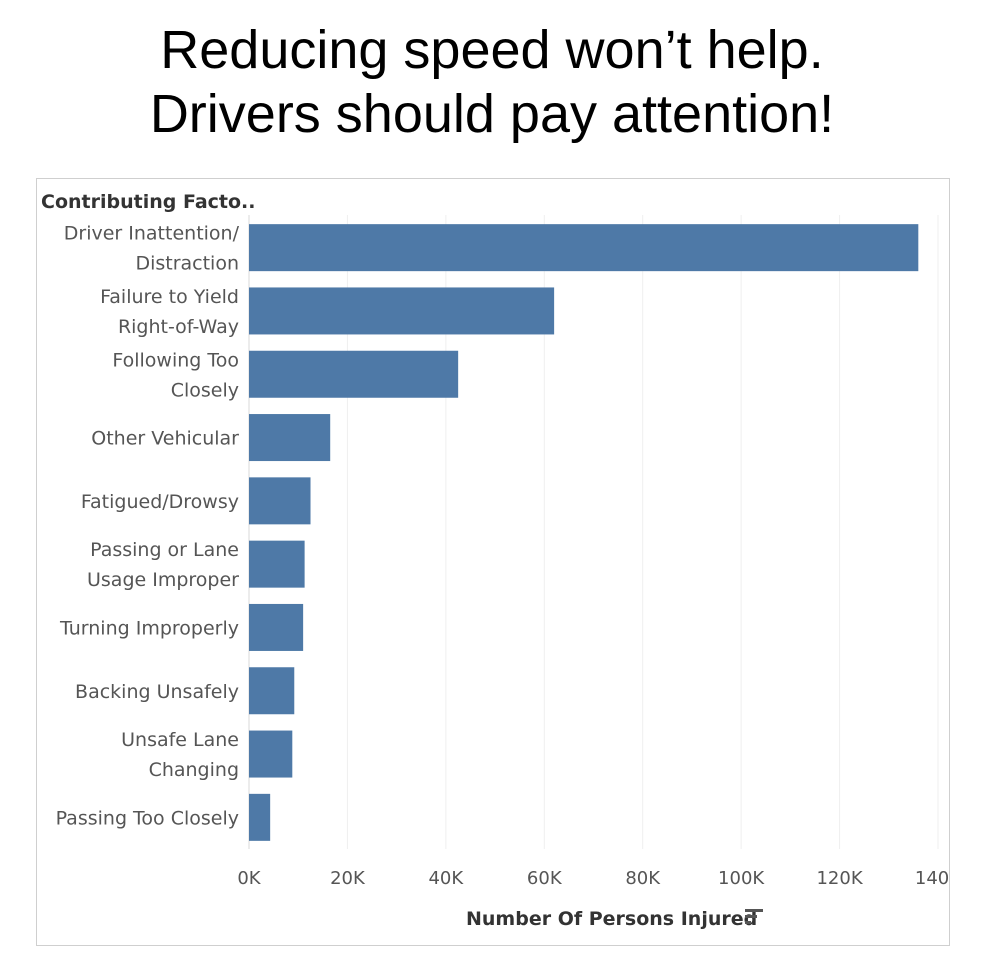  Describe the element at coordinates (741, 878) in the screenshot. I see `x-tick-label: 100K` at that location.